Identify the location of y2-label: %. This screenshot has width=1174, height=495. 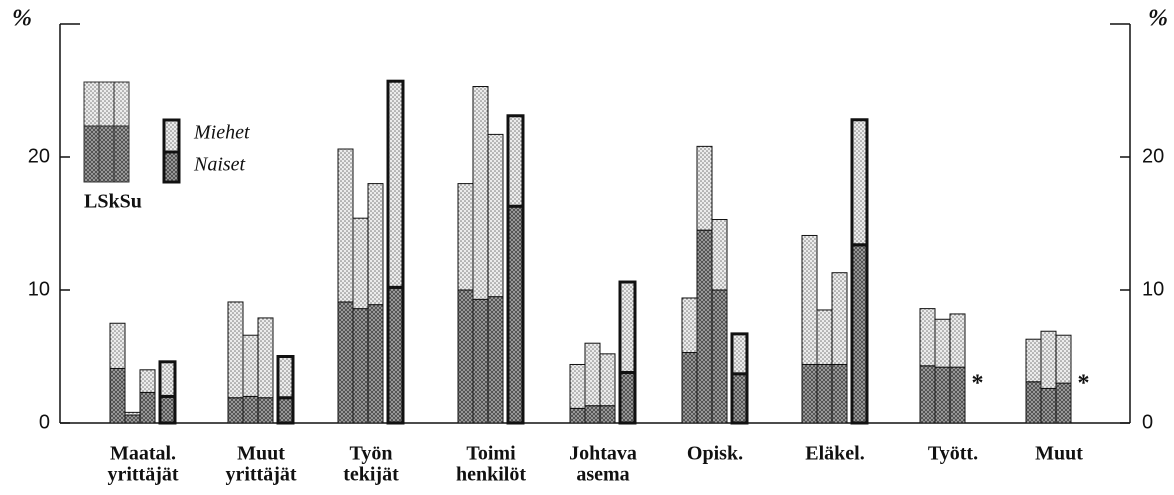
(1158, 19).